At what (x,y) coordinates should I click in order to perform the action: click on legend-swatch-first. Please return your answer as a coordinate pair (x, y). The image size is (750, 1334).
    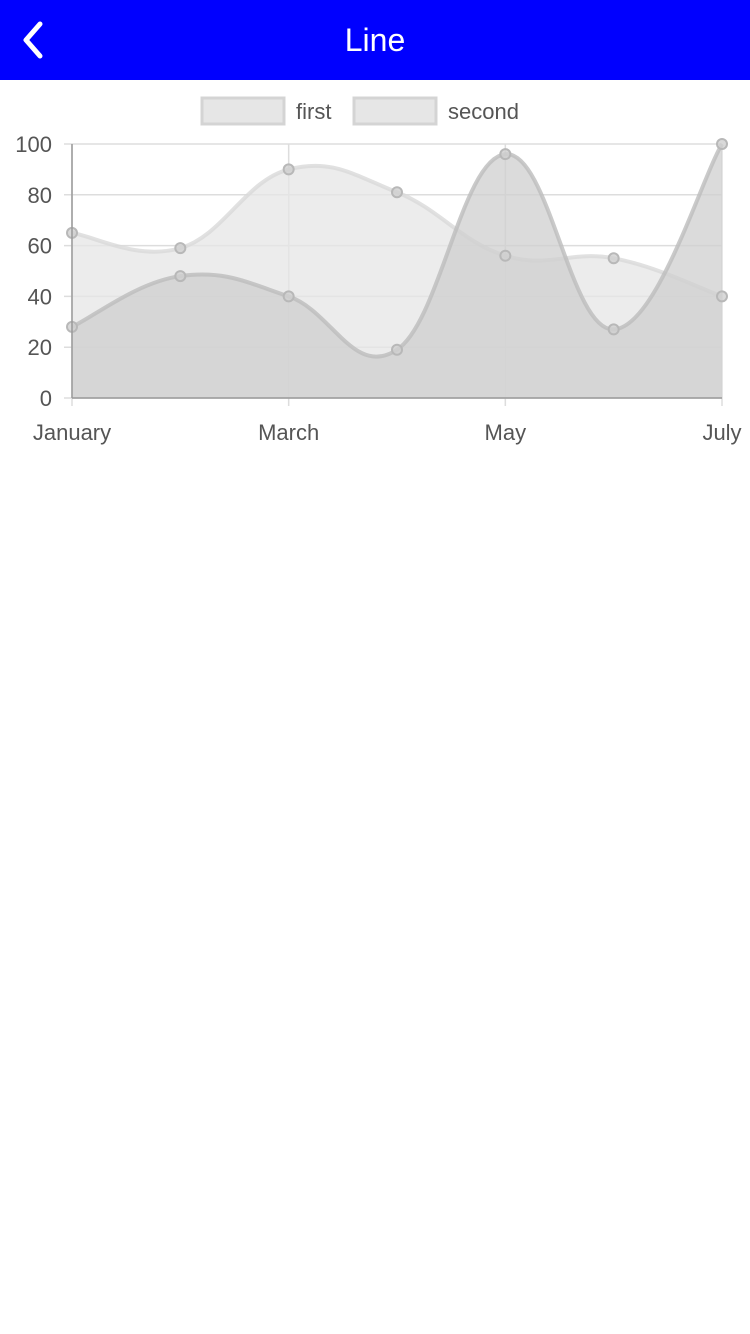
    Looking at the image, I should click on (243, 111).